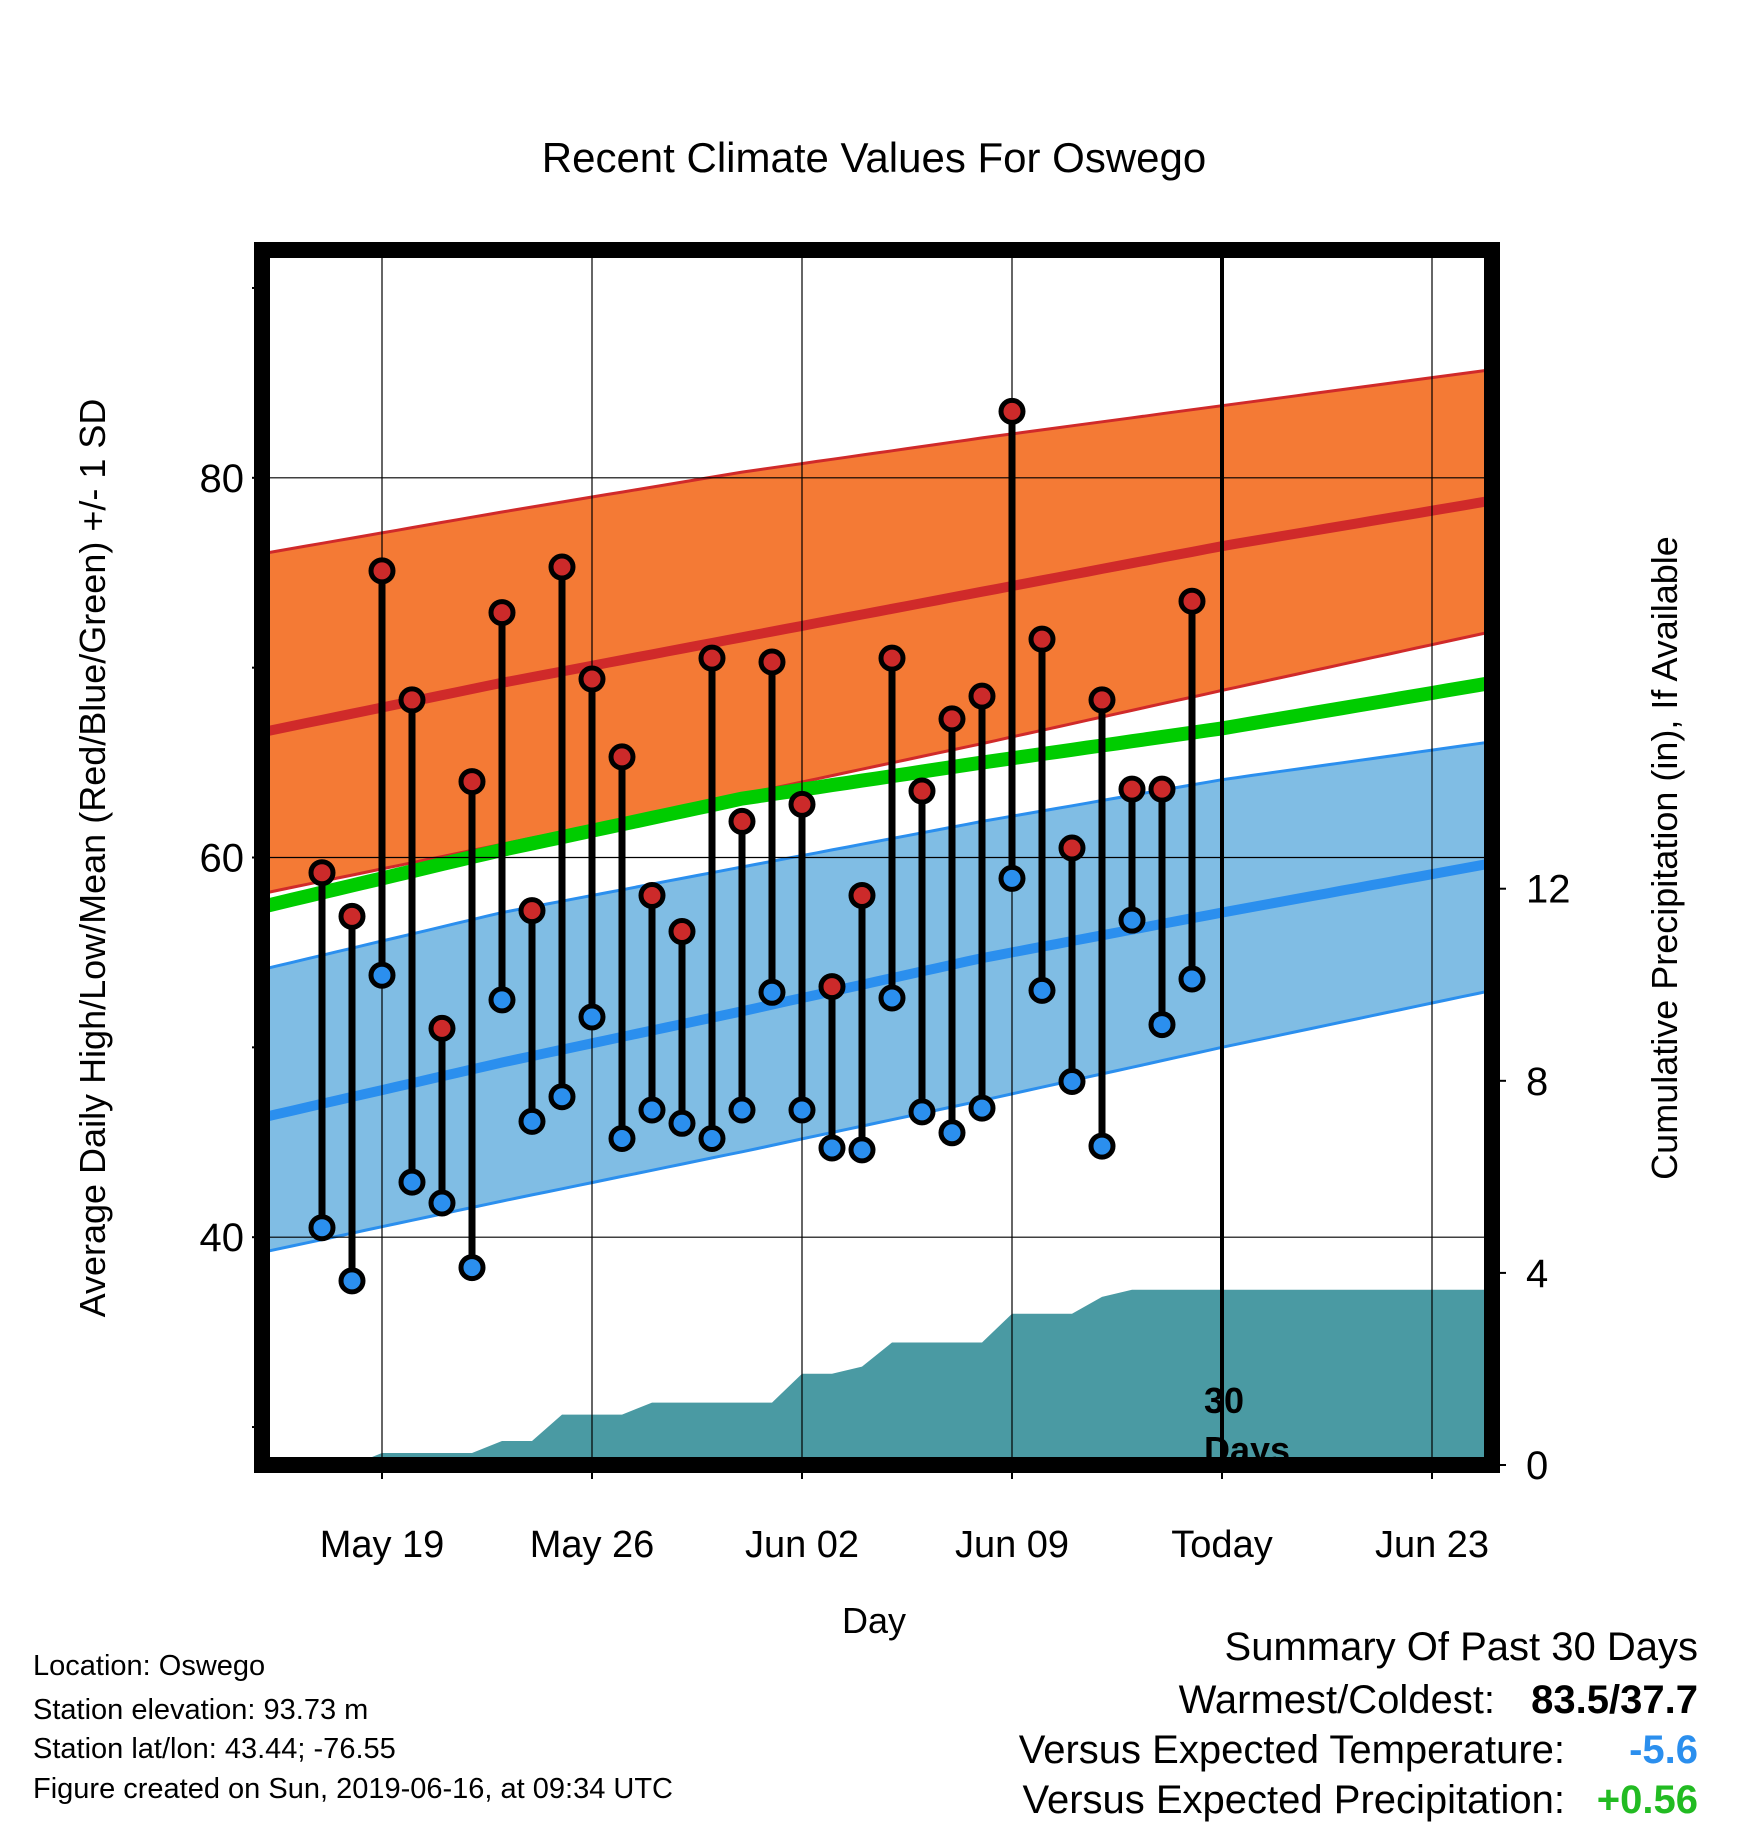 This screenshot has height=1828, width=1748. What do you see at coordinates (1337, 1700) in the screenshot?
I see `summary-warm-cold-label: Warmest/Coldest:` at bounding box center [1337, 1700].